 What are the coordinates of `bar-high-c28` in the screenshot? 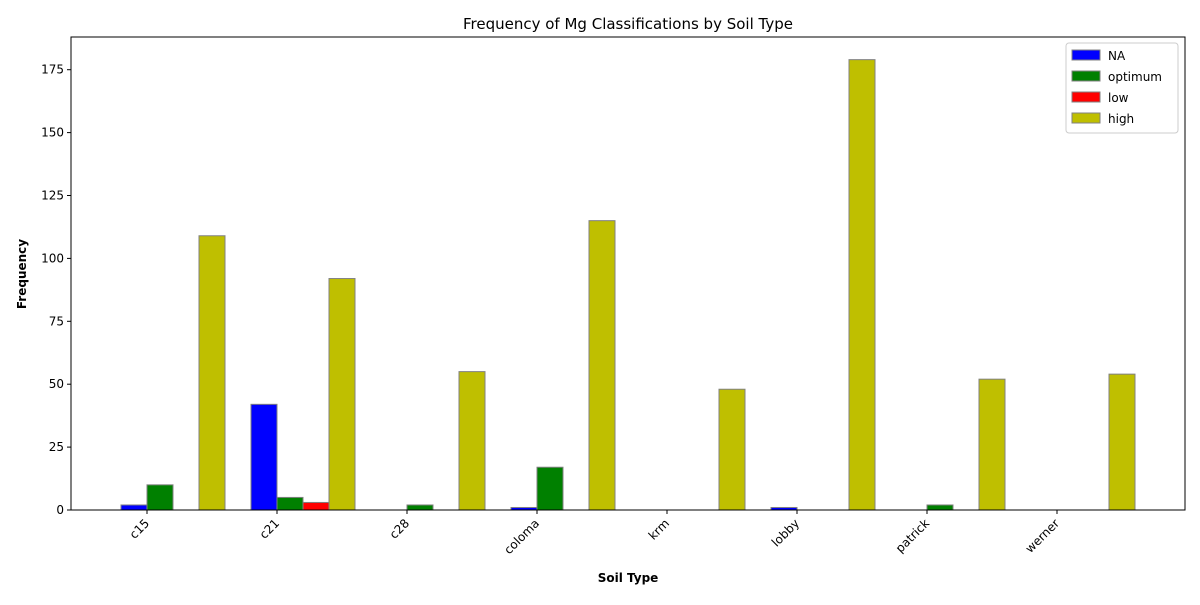 It's located at (472, 441).